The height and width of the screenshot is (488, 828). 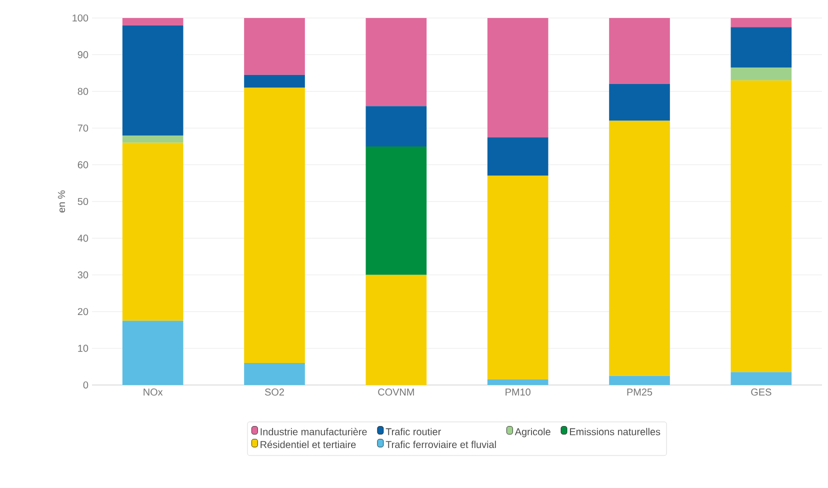 What do you see at coordinates (83, 202) in the screenshot?
I see `y-tick-label: 50` at bounding box center [83, 202].